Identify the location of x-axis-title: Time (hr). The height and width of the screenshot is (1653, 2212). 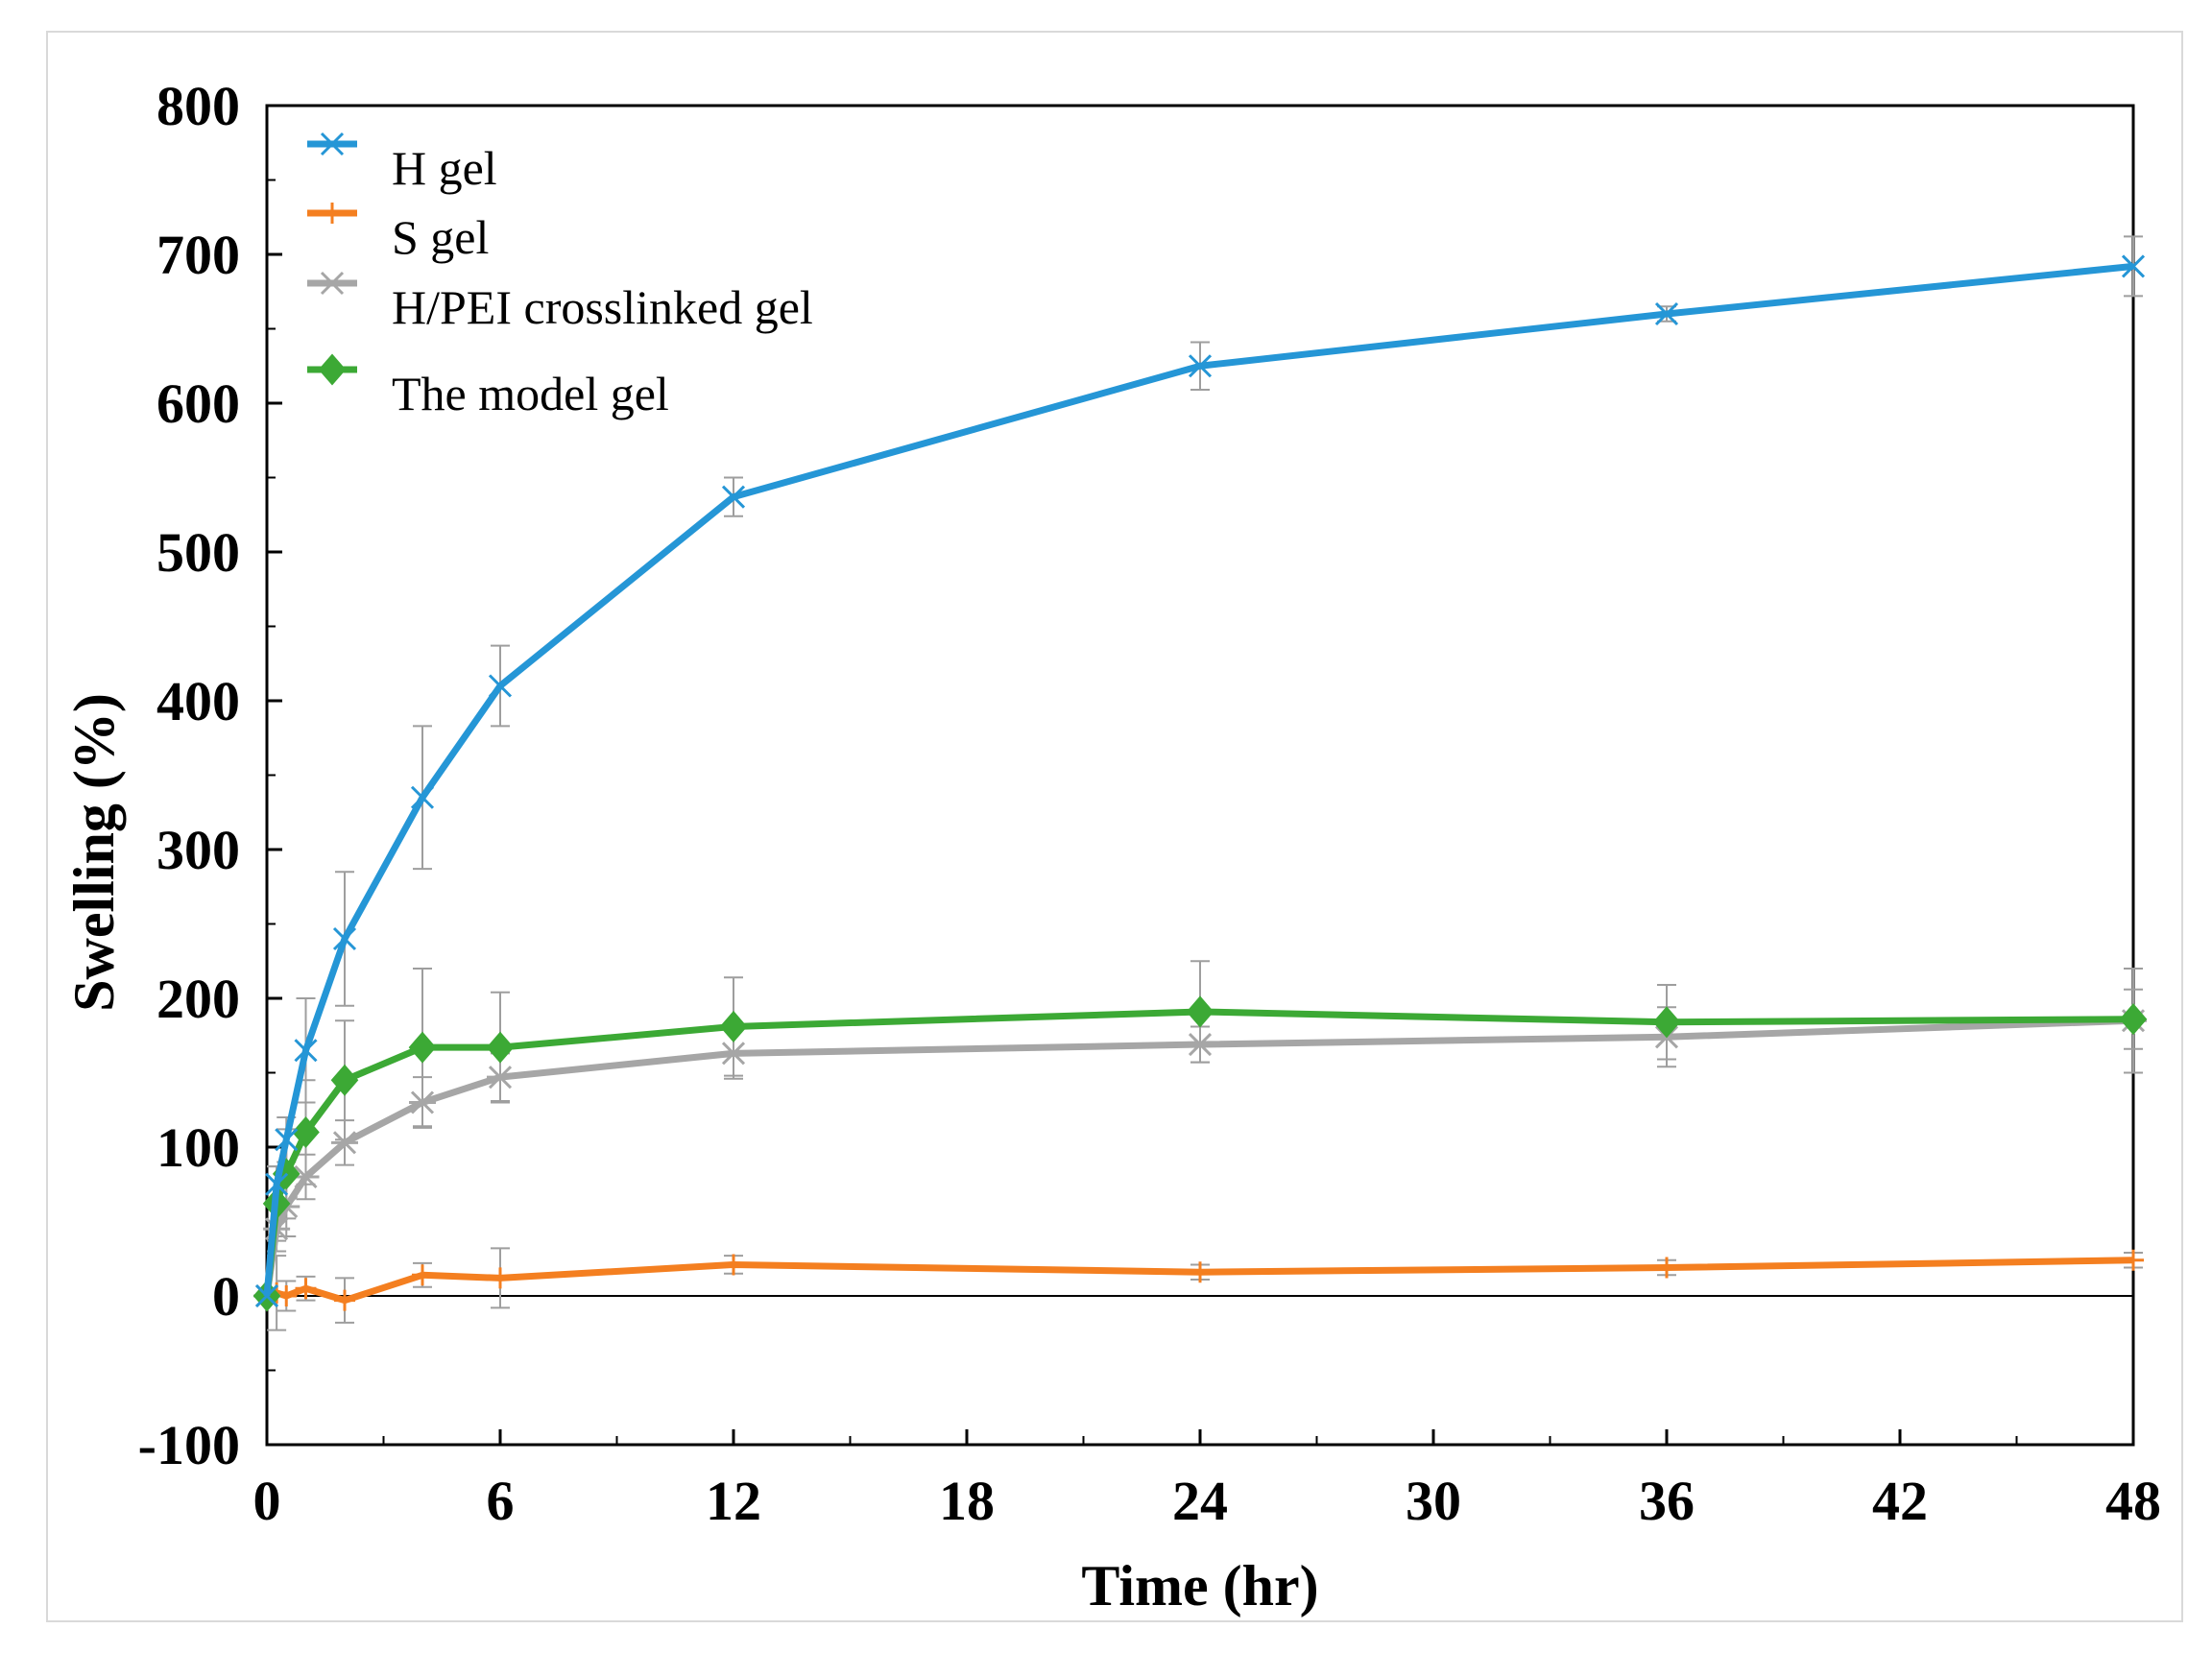
(1199, 1586).